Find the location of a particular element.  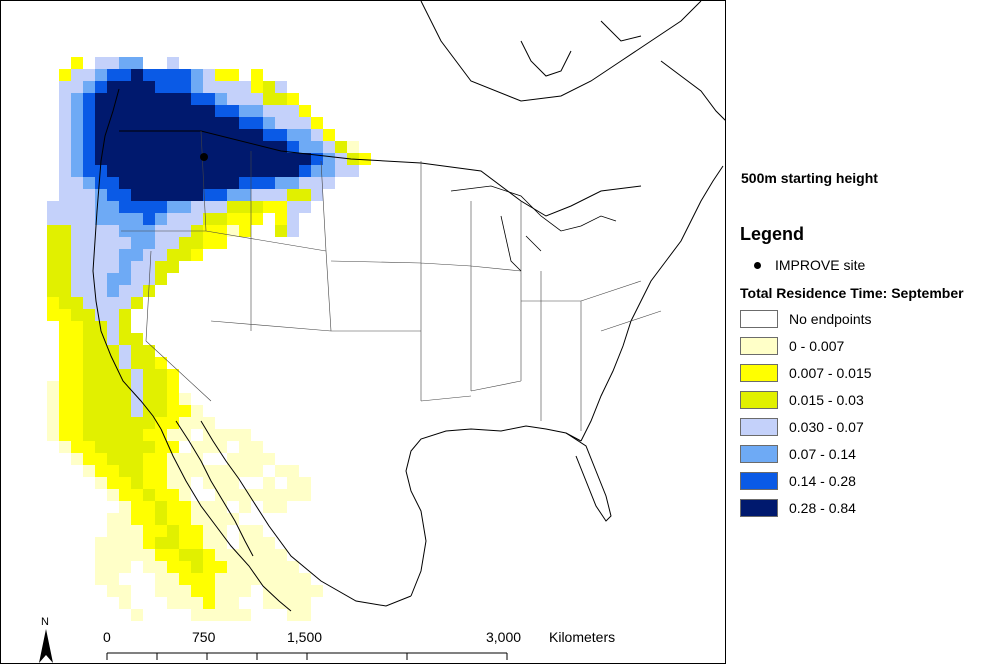

scale-bar is located at coordinates (307, 656).